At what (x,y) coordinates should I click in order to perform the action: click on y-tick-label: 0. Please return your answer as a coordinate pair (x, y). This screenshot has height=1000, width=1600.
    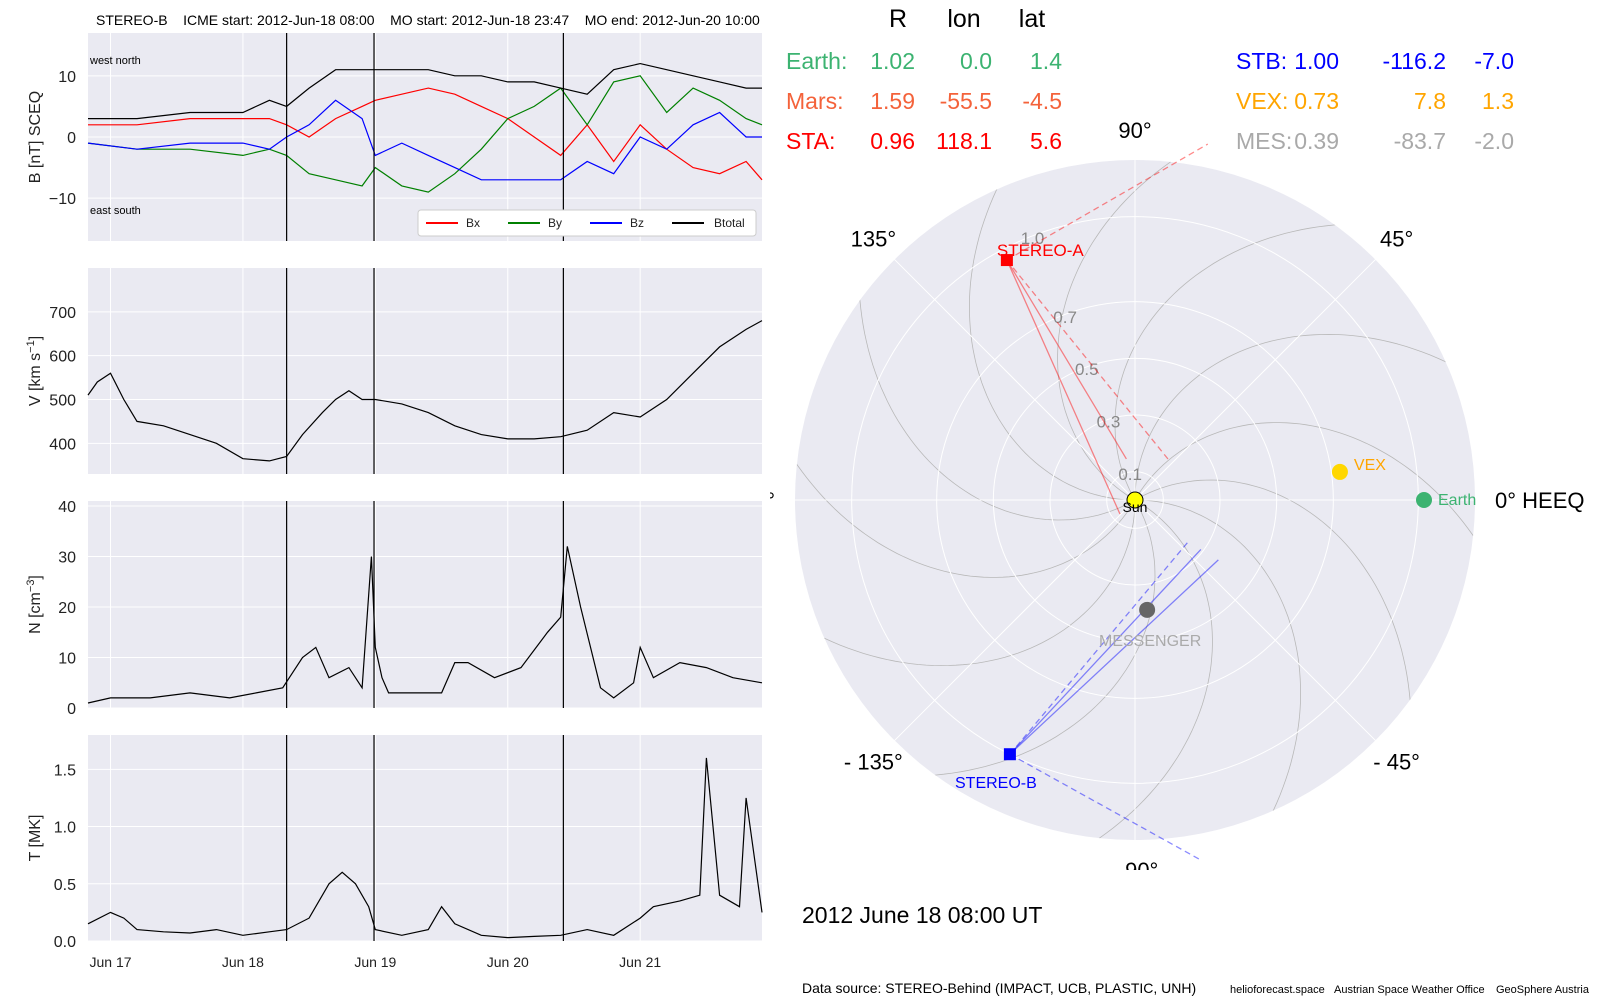
    Looking at the image, I should click on (71, 138).